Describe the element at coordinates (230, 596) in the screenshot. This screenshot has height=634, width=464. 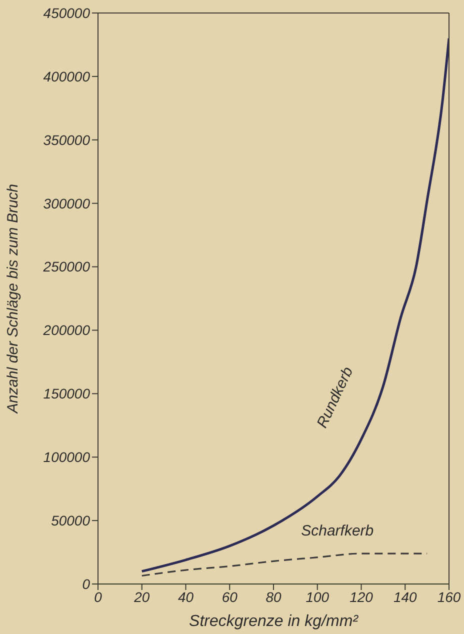
I see `x-tick-label: 60` at that location.